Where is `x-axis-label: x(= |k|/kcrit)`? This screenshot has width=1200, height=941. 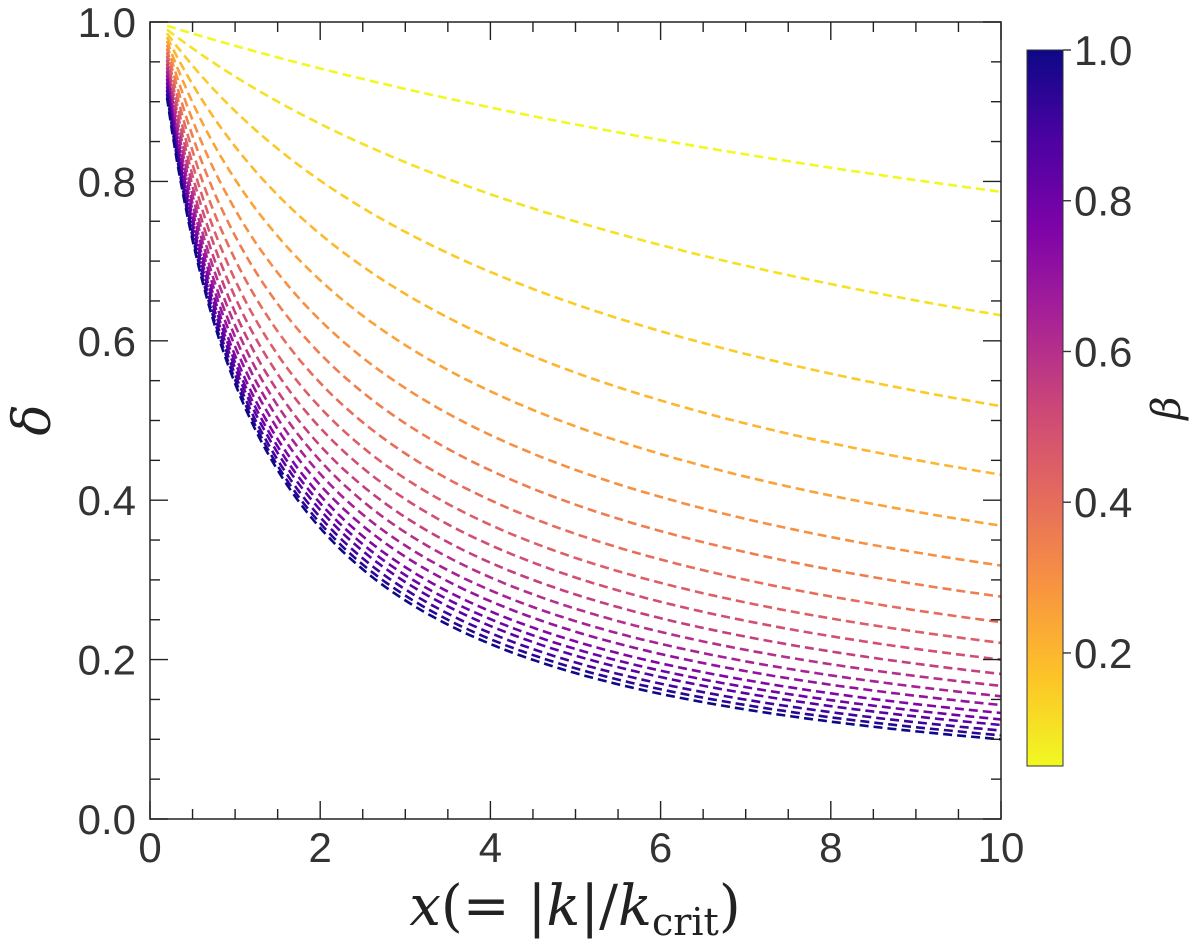 x-axis-label: x(= |k|/kcrit) is located at coordinates (574, 907).